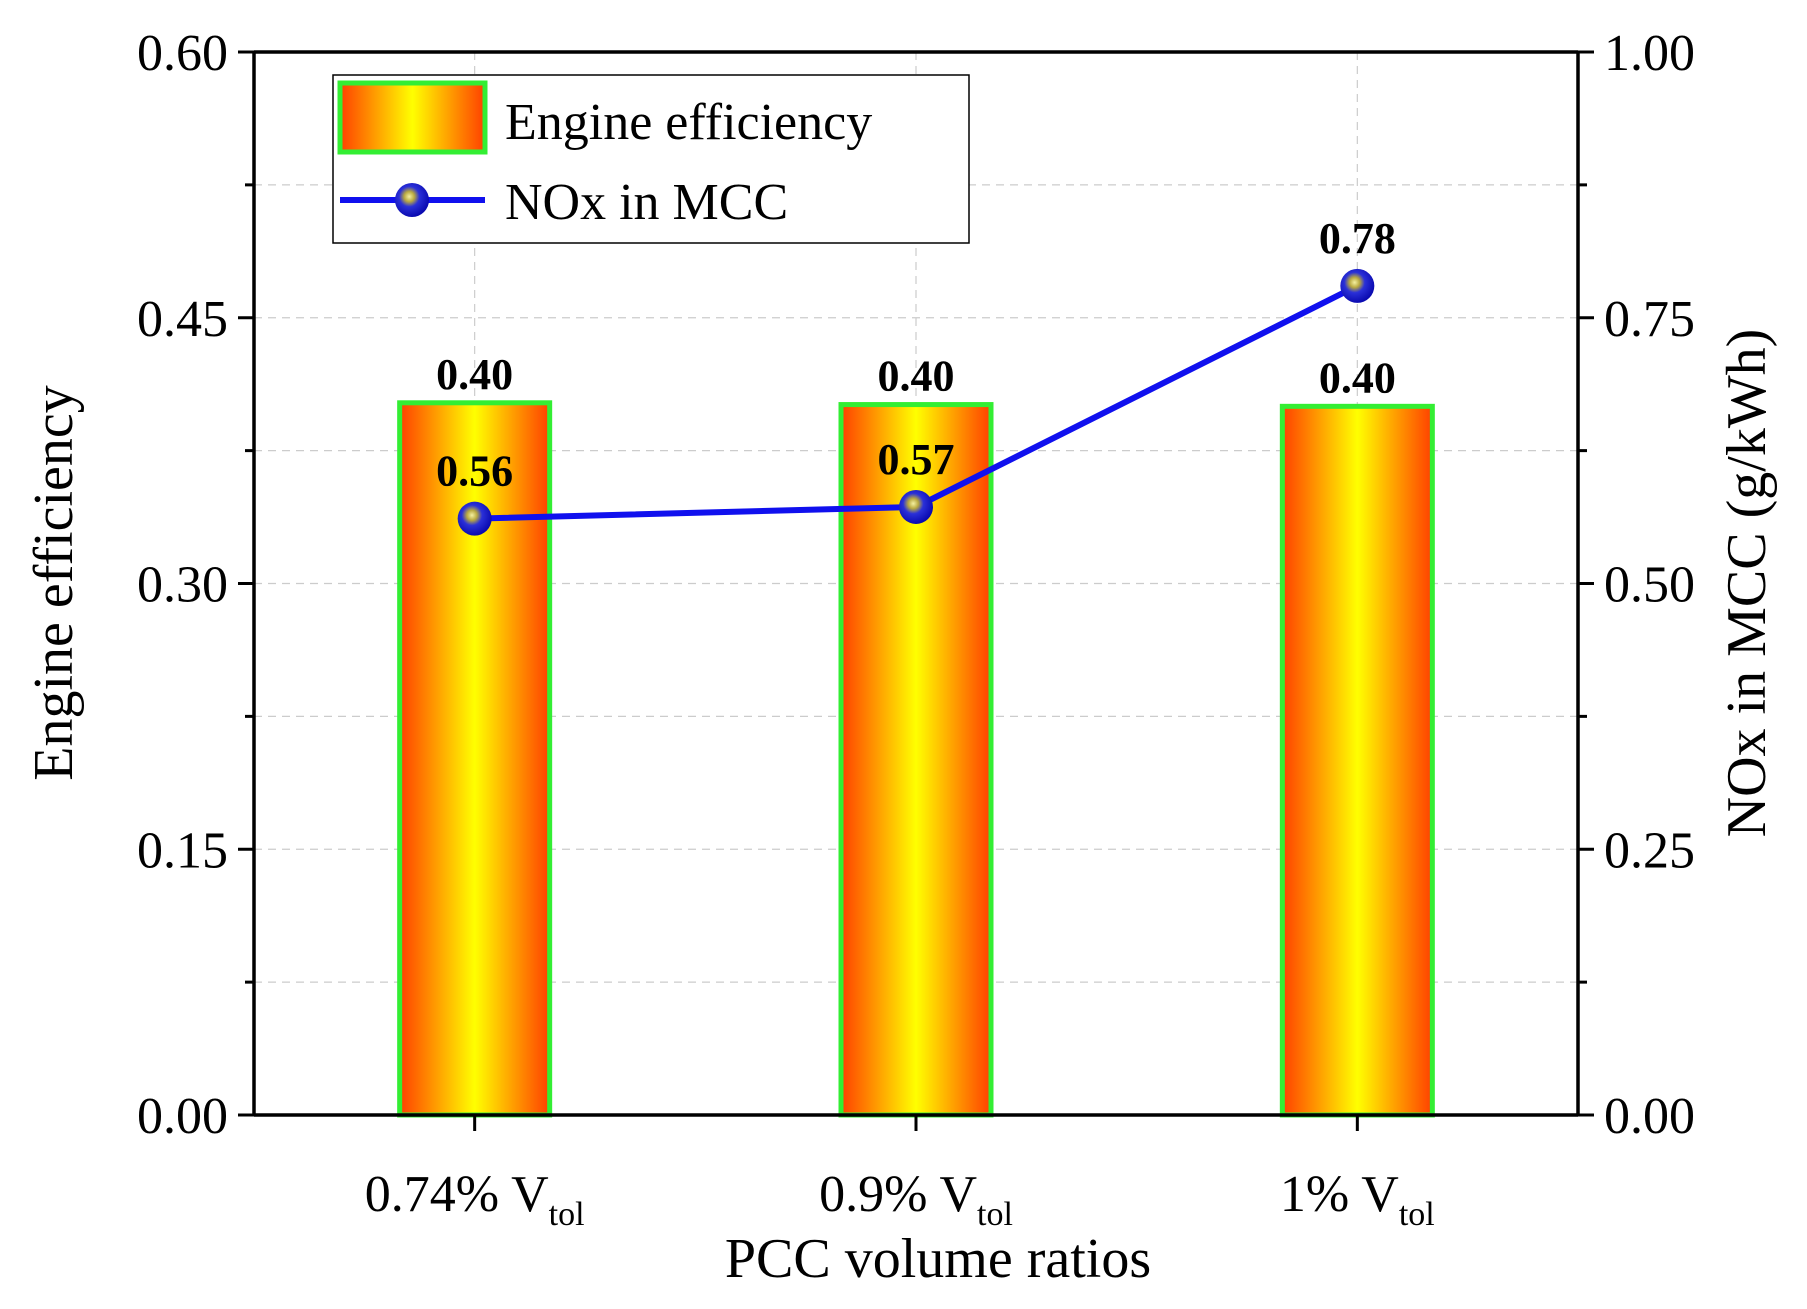 The width and height of the screenshot is (1807, 1309). I want to click on x-tick-label: 1% Vtol, so click(1357, 1199).